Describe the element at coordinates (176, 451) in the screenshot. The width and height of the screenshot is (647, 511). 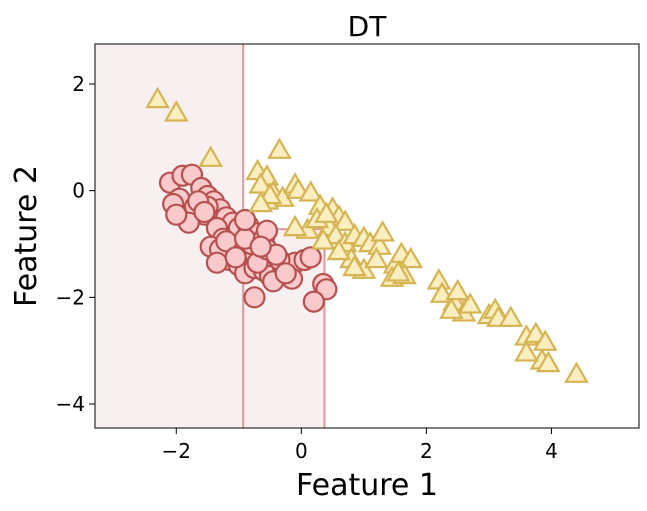
I see `x-tick-label: −2` at that location.